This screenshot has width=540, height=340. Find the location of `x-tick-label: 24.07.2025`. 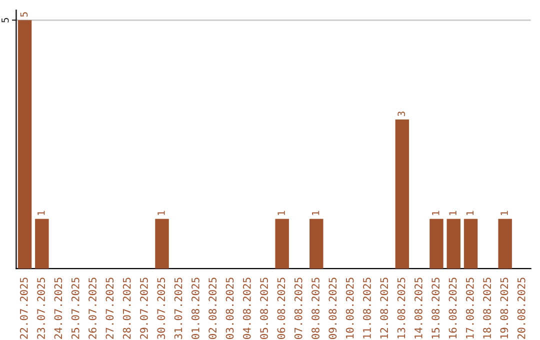

x-tick-label: 24.07.2025 is located at coordinates (58, 308).